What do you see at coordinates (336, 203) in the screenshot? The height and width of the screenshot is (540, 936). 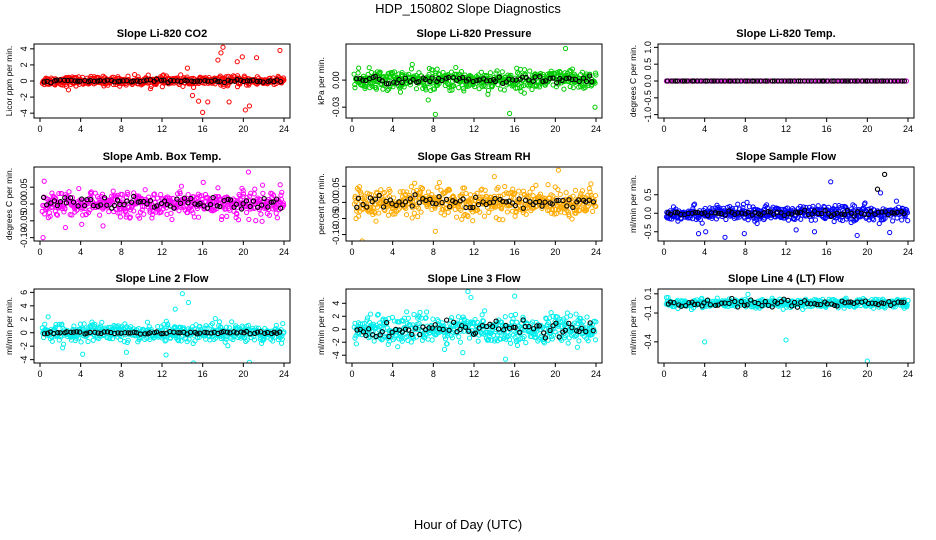 I see `y-tick-label: 0.00` at bounding box center [336, 203].